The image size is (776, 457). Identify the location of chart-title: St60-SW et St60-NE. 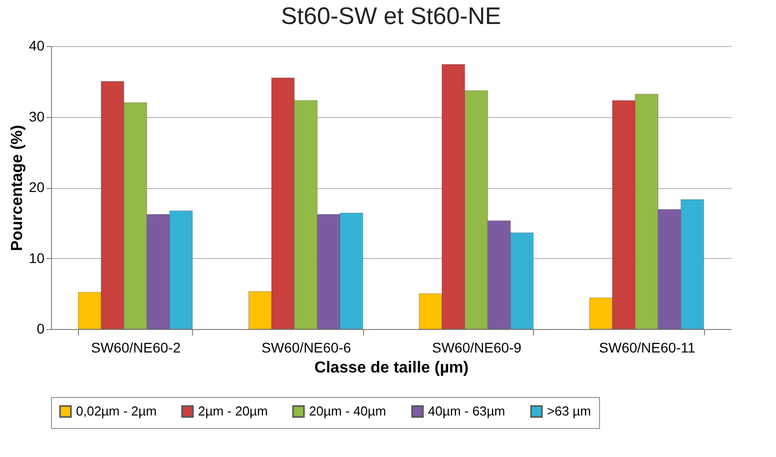
(391, 16).